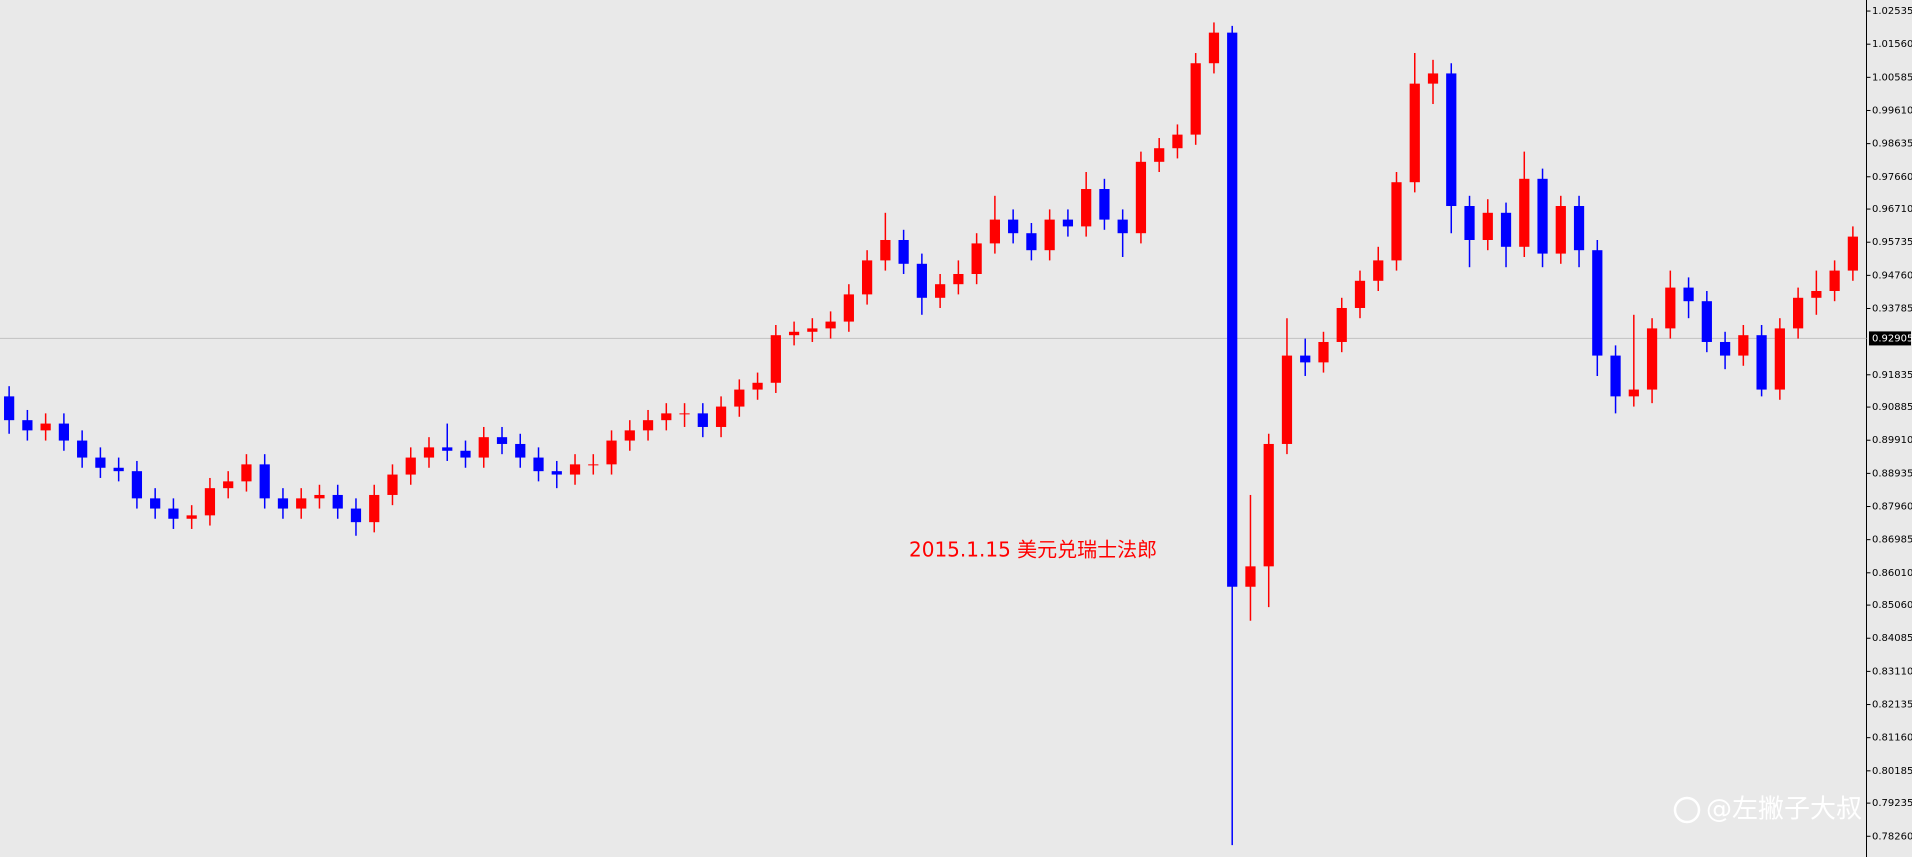 Image resolution: width=1912 pixels, height=857 pixels. I want to click on y-tick-label: 0.96710, so click(1892, 209).